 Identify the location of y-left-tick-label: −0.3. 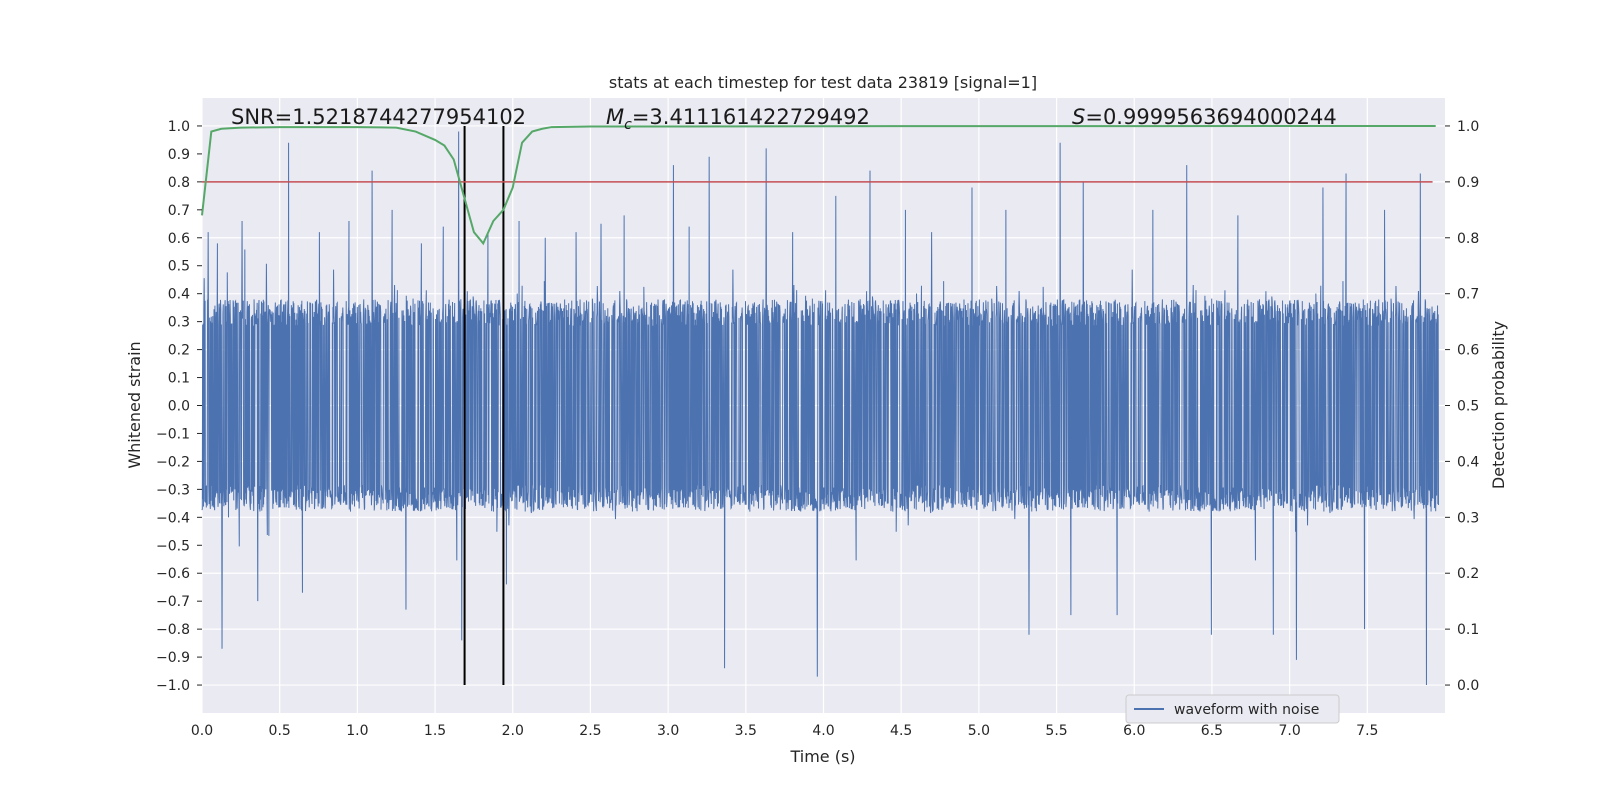
(173, 490).